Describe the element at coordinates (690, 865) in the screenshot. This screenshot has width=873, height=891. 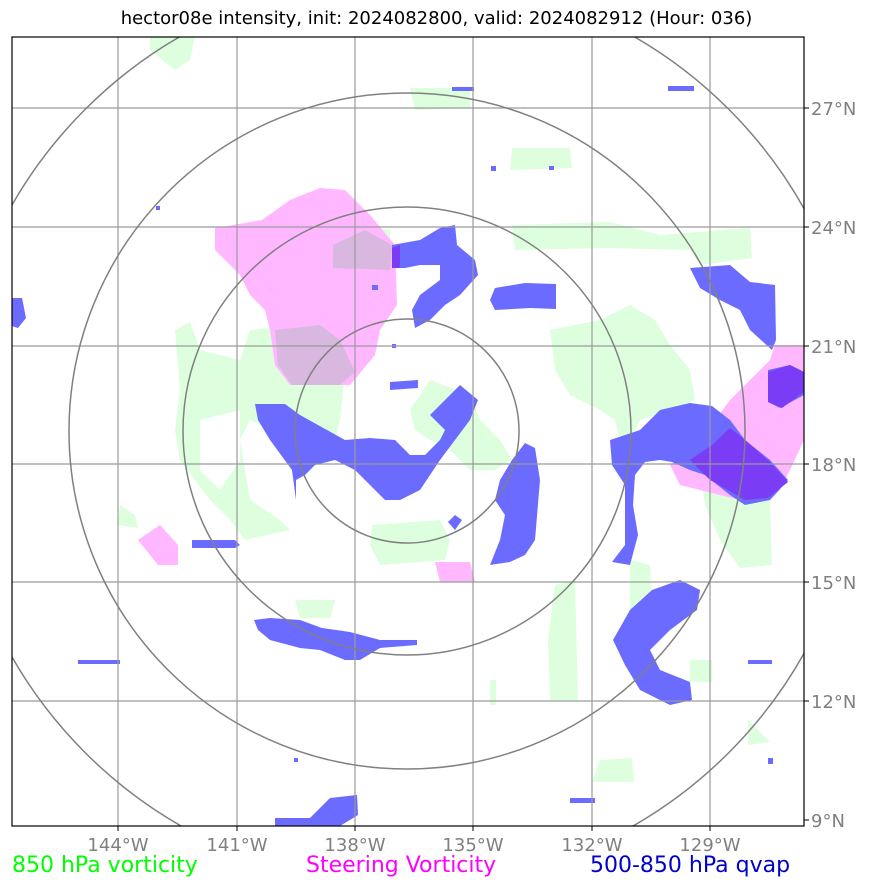
I see `legend-qvap: 500-850 hPa qvap` at that location.